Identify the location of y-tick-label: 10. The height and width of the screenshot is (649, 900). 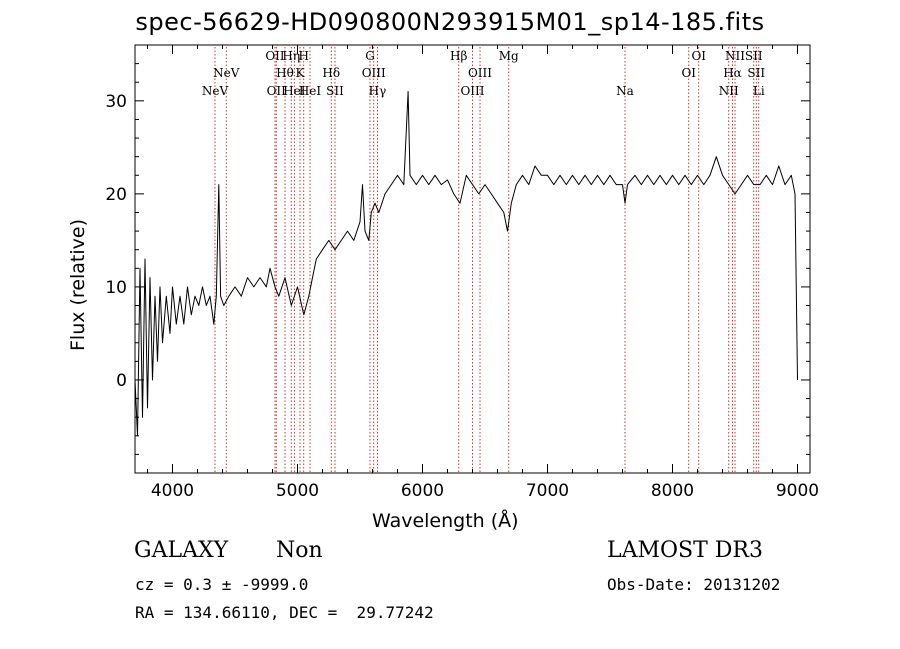
(116, 288).